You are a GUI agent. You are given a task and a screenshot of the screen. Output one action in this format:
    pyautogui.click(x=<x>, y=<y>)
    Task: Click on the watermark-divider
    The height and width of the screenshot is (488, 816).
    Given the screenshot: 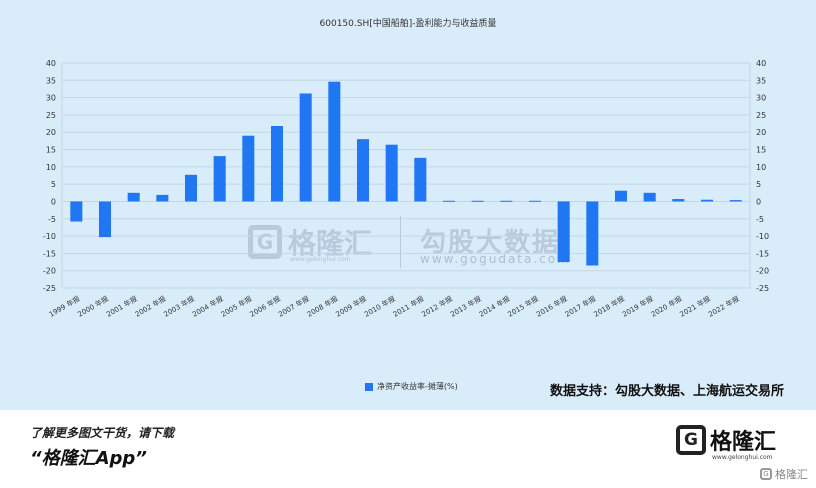 What is the action you would take?
    pyautogui.click(x=400, y=242)
    